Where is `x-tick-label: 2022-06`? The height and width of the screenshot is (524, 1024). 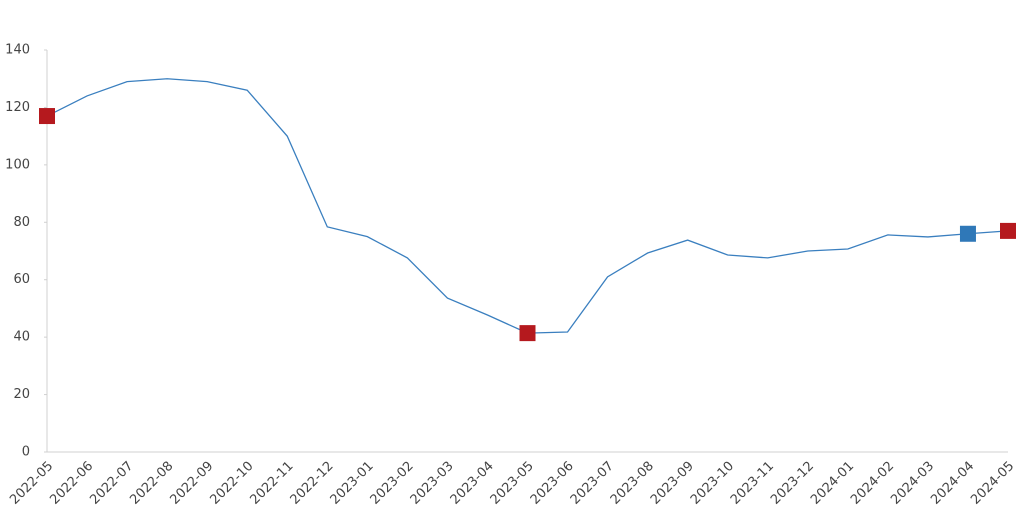 x-tick-label: 2022-06 is located at coordinates (71, 483).